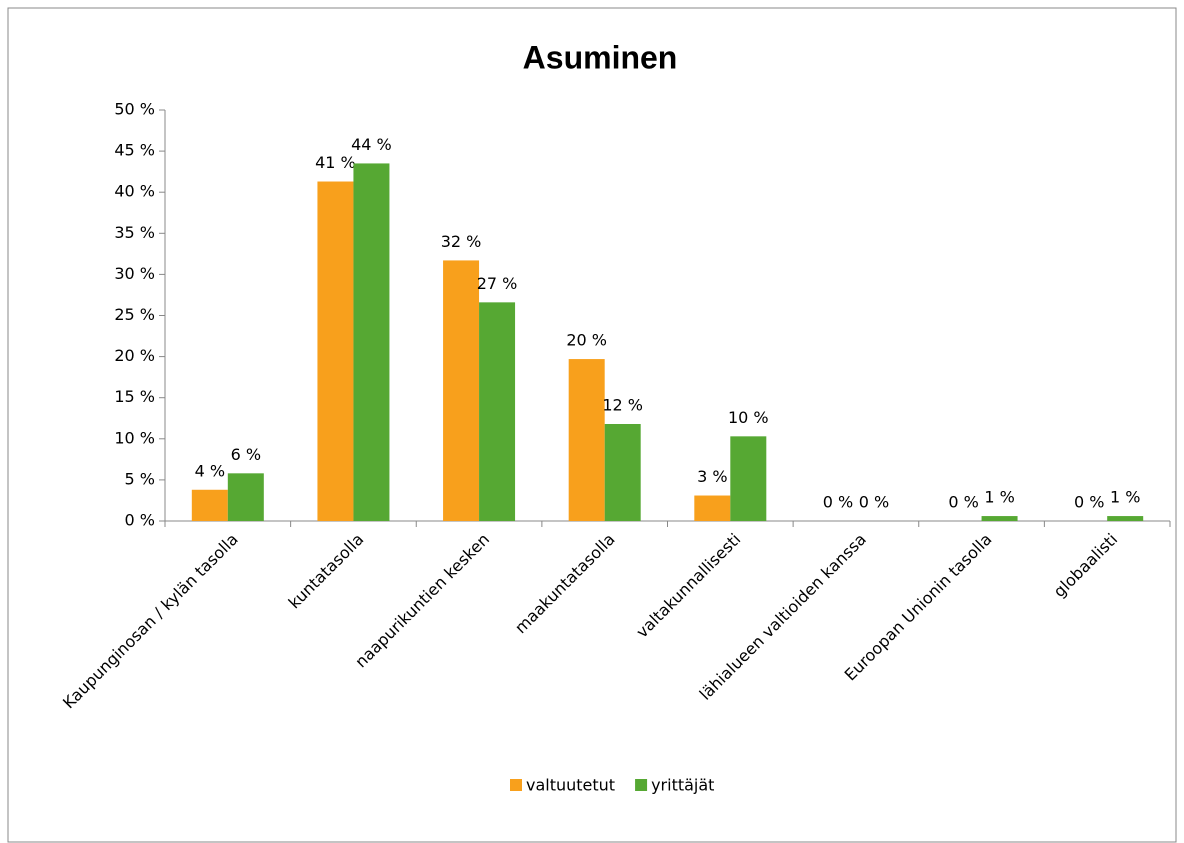 The image size is (1184, 843). I want to click on value-label: 27 %, so click(497, 283).